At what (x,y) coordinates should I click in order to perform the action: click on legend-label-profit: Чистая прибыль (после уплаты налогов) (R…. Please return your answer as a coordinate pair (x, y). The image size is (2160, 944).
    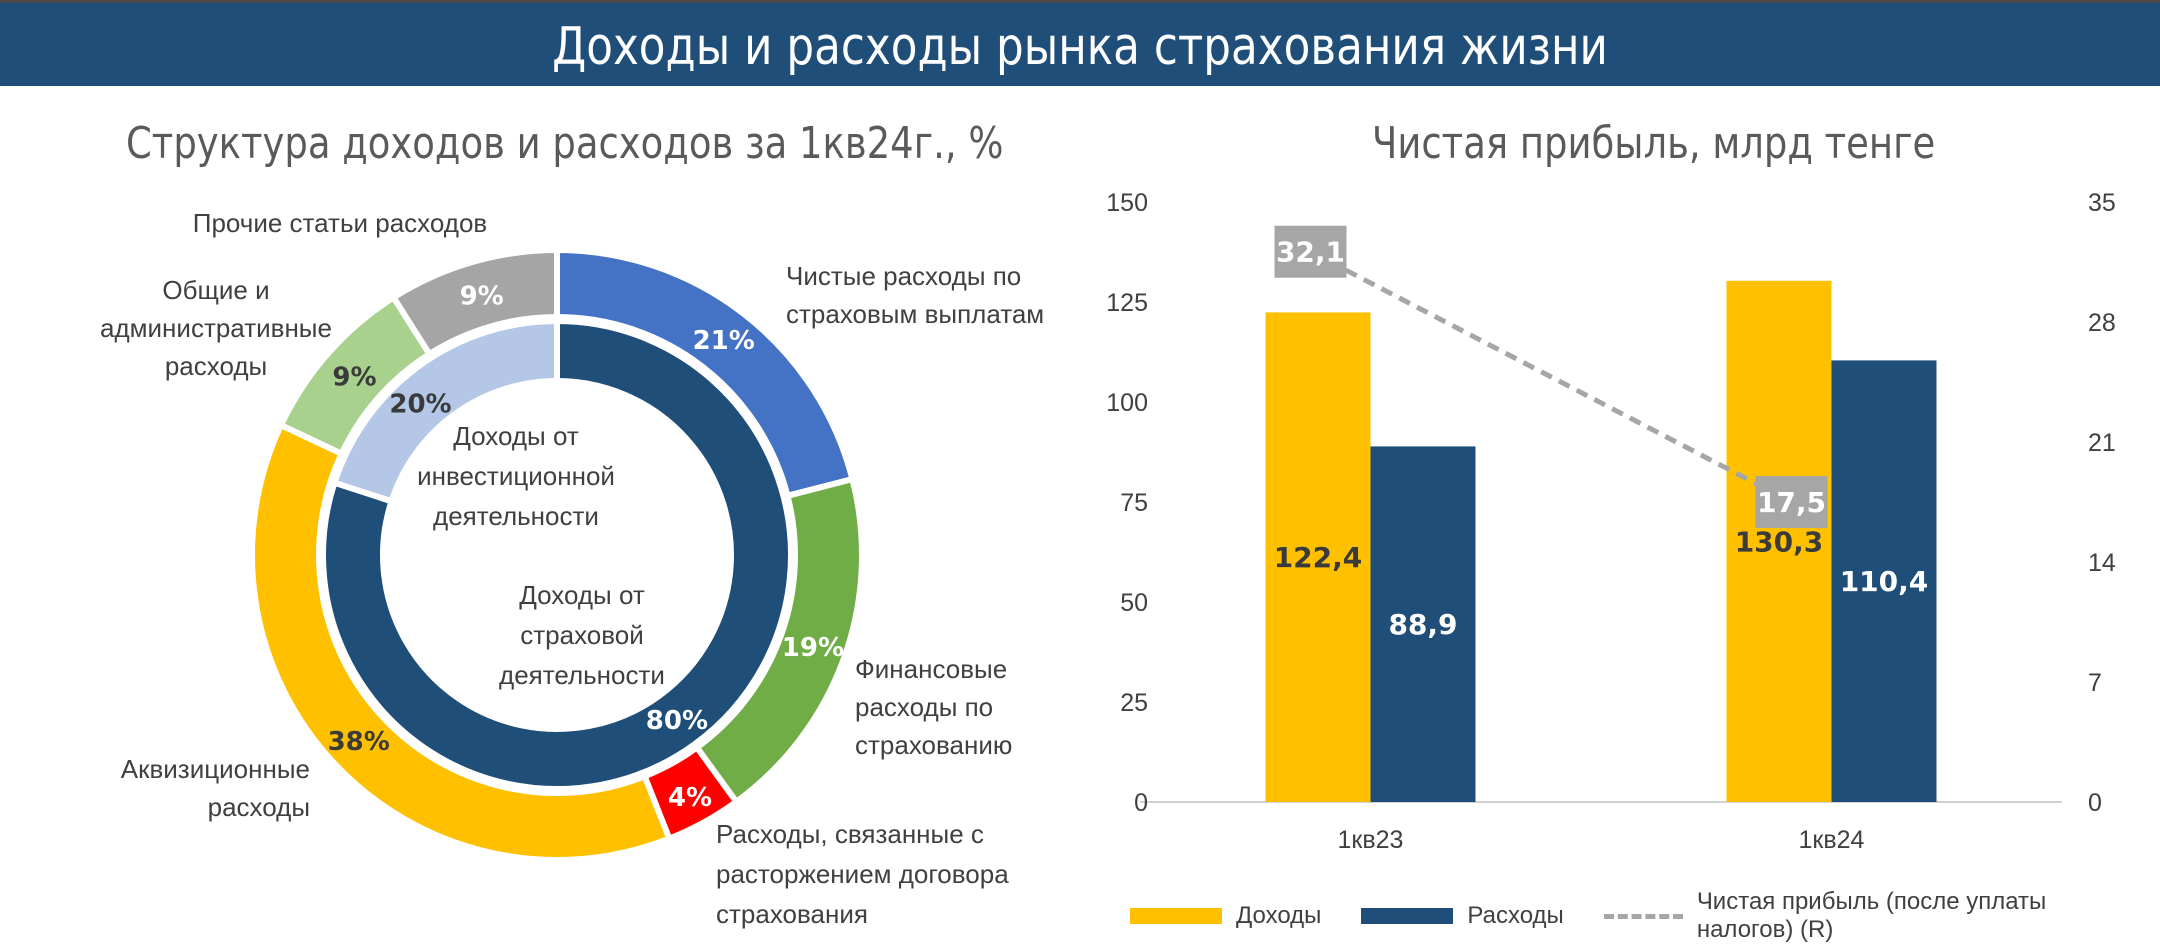
    Looking at the image, I should click on (1871, 915).